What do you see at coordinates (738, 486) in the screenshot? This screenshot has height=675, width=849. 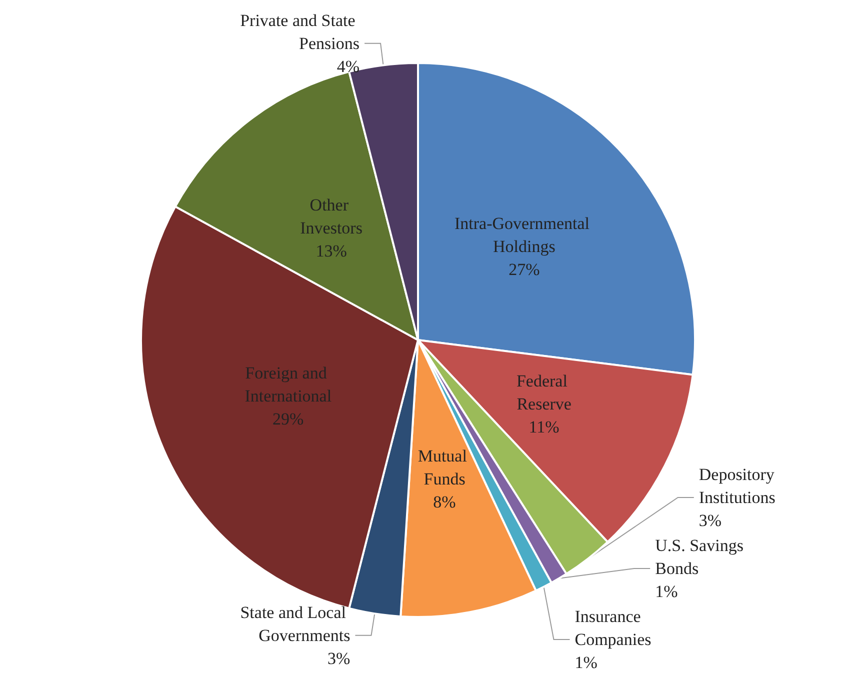 I see `slice-label: Depository Institutions` at bounding box center [738, 486].